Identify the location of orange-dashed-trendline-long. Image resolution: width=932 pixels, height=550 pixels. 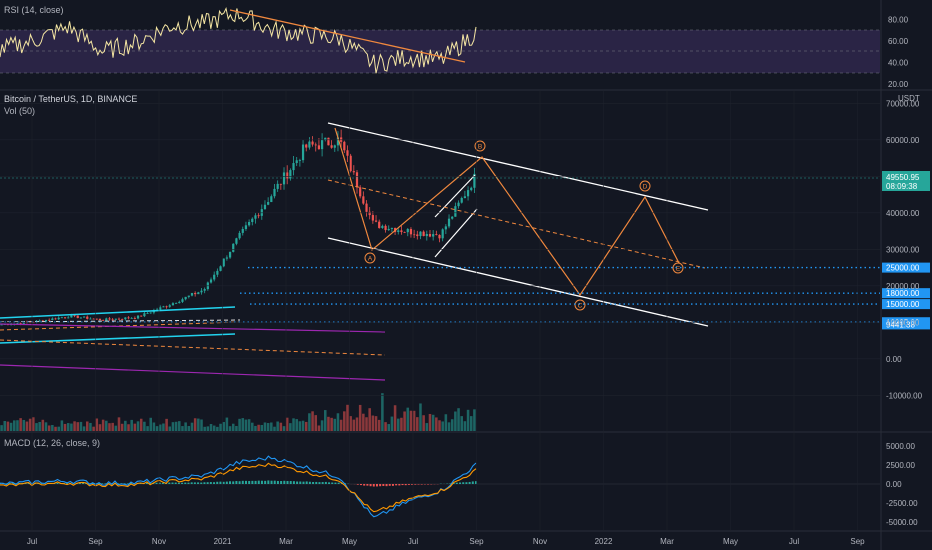
(193, 347).